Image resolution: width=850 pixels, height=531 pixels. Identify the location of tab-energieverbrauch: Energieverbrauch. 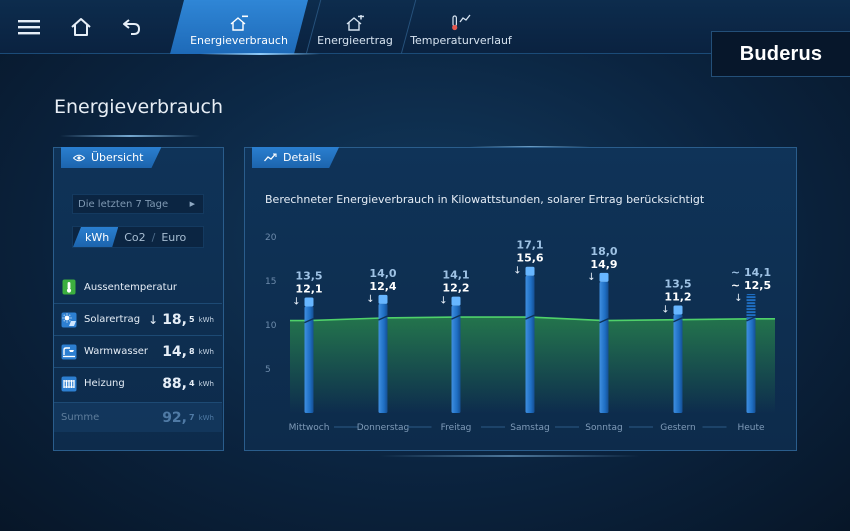
(239, 27).